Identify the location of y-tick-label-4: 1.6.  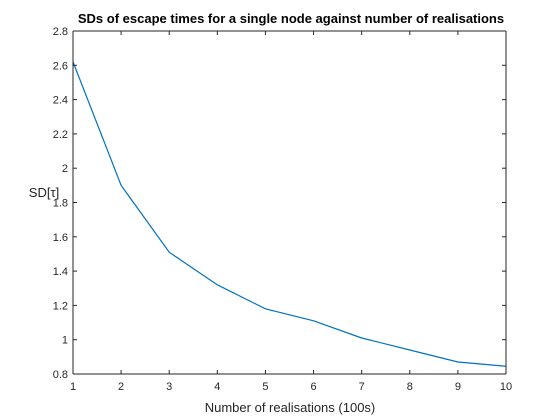
(60, 238).